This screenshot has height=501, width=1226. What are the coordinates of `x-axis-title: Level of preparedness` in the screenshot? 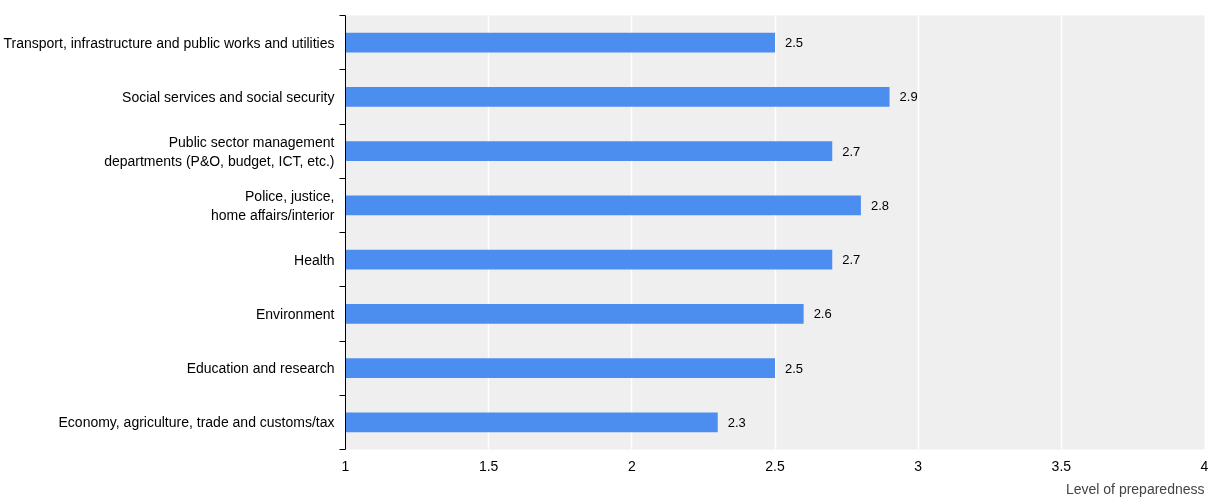 It's located at (1135, 488).